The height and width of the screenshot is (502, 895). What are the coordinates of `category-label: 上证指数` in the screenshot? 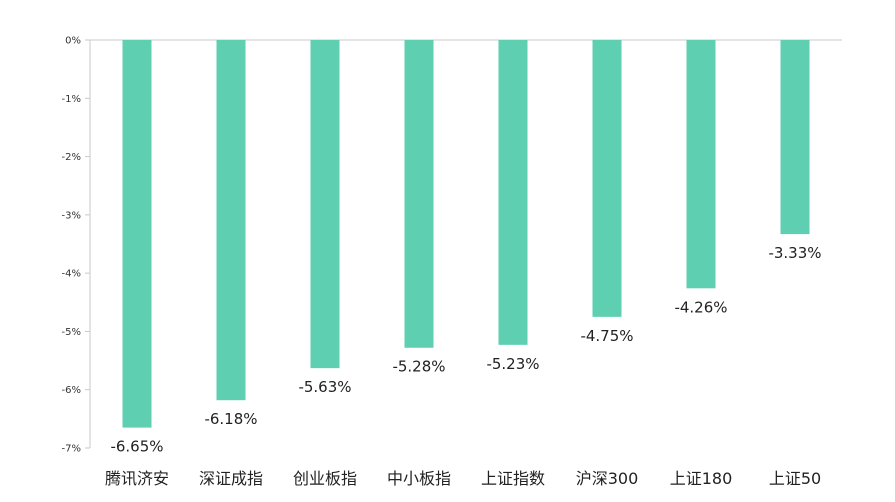 It's located at (513, 478).